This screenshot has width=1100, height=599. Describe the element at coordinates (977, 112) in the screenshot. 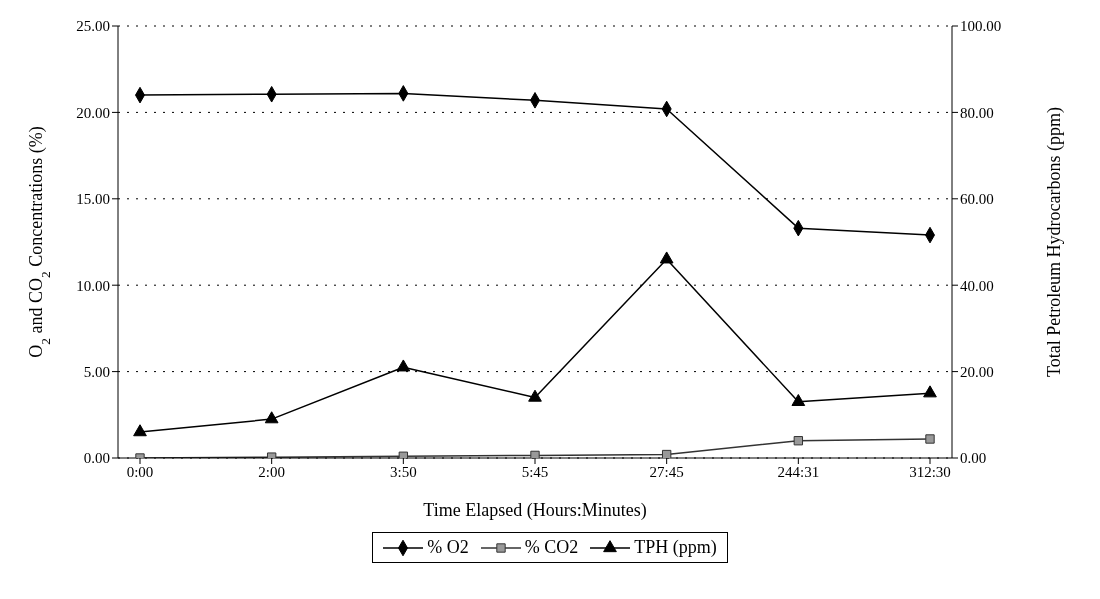

I see `y2-tick-label: 80.00` at that location.